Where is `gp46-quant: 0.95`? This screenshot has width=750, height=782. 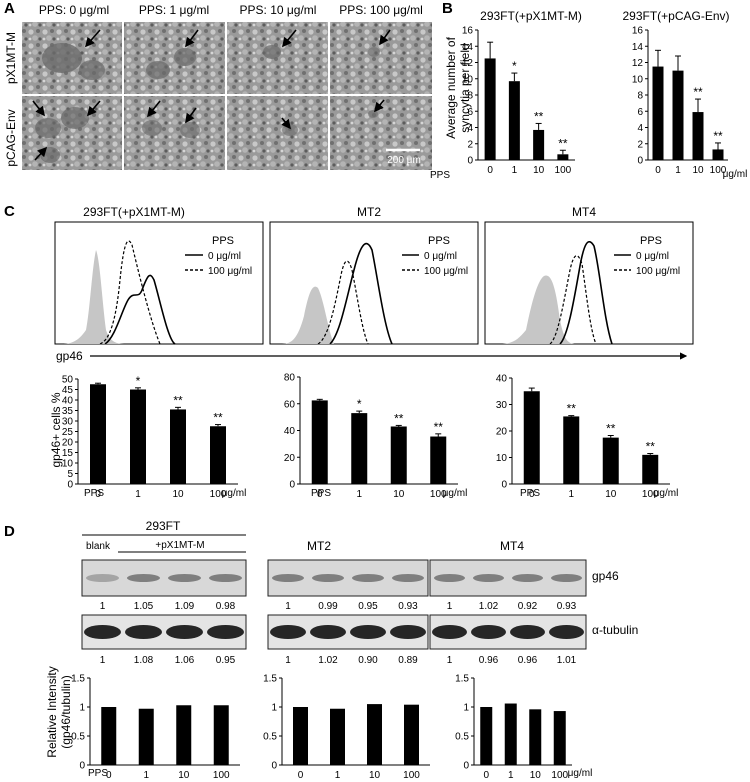 gp46-quant: 0.95 is located at coordinates (368, 606).